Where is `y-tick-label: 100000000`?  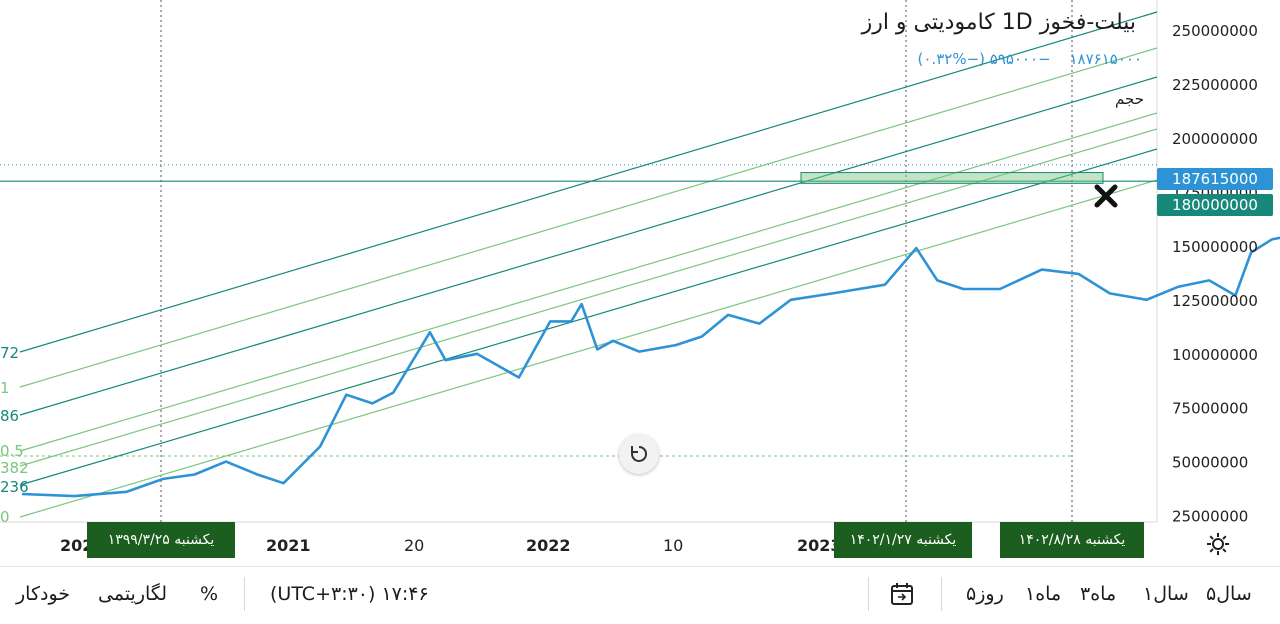
y-tick-label: 100000000 is located at coordinates (1215, 355).